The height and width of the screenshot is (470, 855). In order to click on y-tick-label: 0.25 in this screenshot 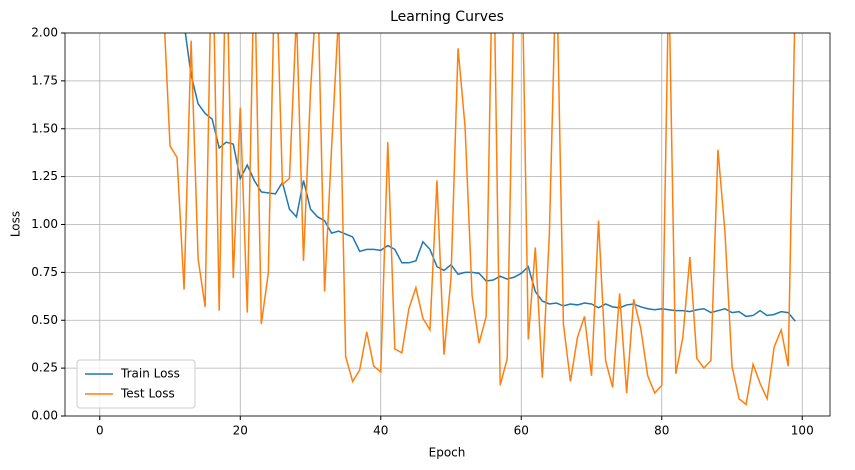, I will do `click(44, 368)`.